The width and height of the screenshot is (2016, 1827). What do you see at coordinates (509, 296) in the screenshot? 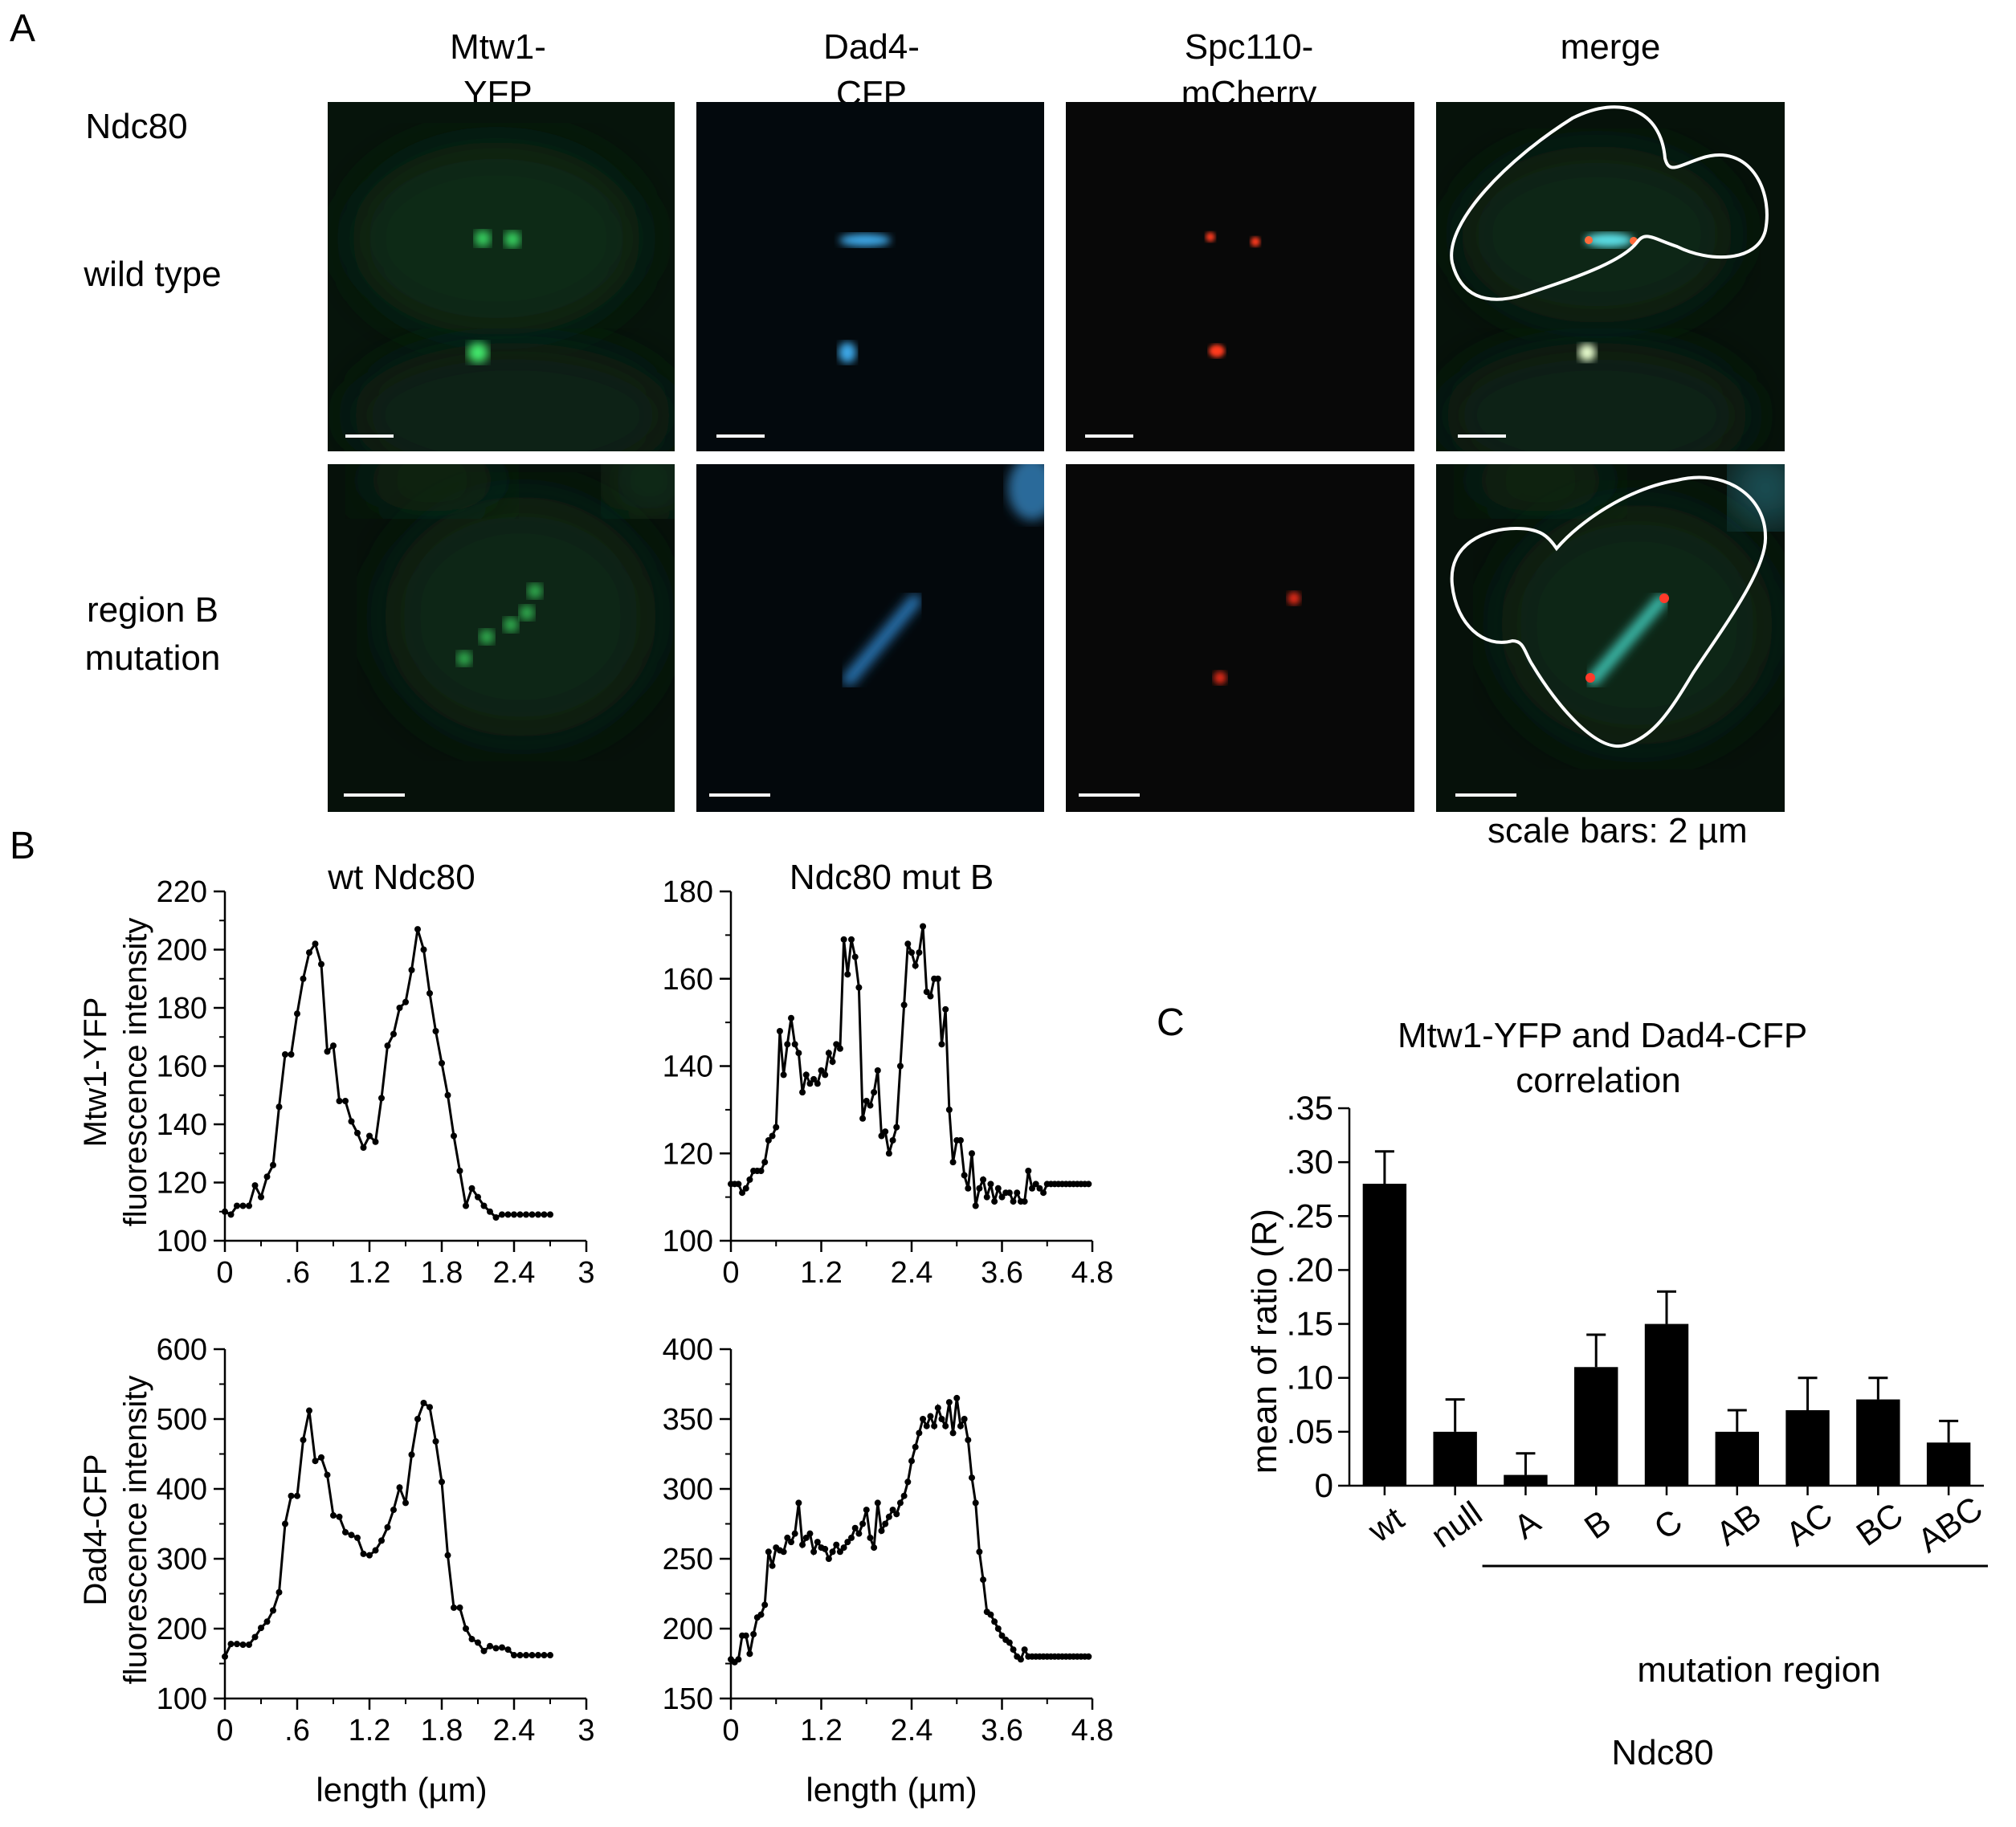
I see `micrograph-wt-mtw1-yfp-image` at bounding box center [509, 296].